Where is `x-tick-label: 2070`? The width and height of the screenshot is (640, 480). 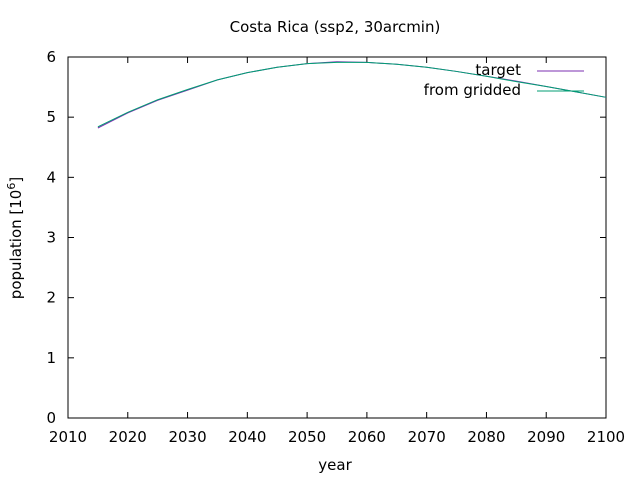
x-tick-label: 2070 is located at coordinates (427, 437).